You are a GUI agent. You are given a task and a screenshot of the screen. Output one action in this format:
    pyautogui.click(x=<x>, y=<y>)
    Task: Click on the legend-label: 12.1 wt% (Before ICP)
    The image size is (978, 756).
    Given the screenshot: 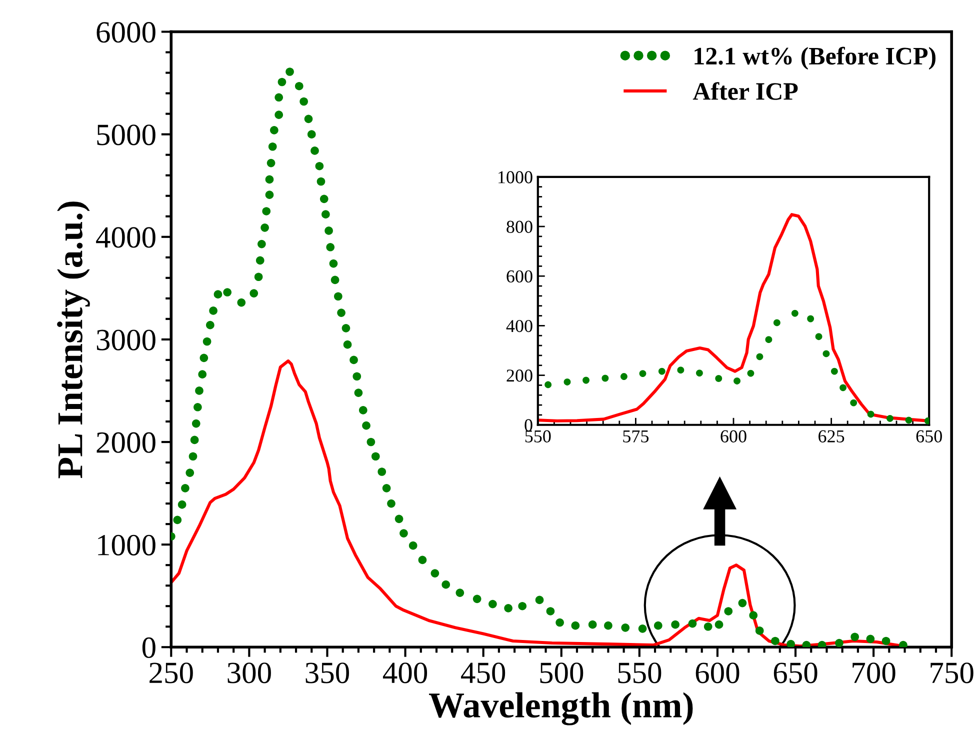 What is the action you would take?
    pyautogui.click(x=815, y=58)
    